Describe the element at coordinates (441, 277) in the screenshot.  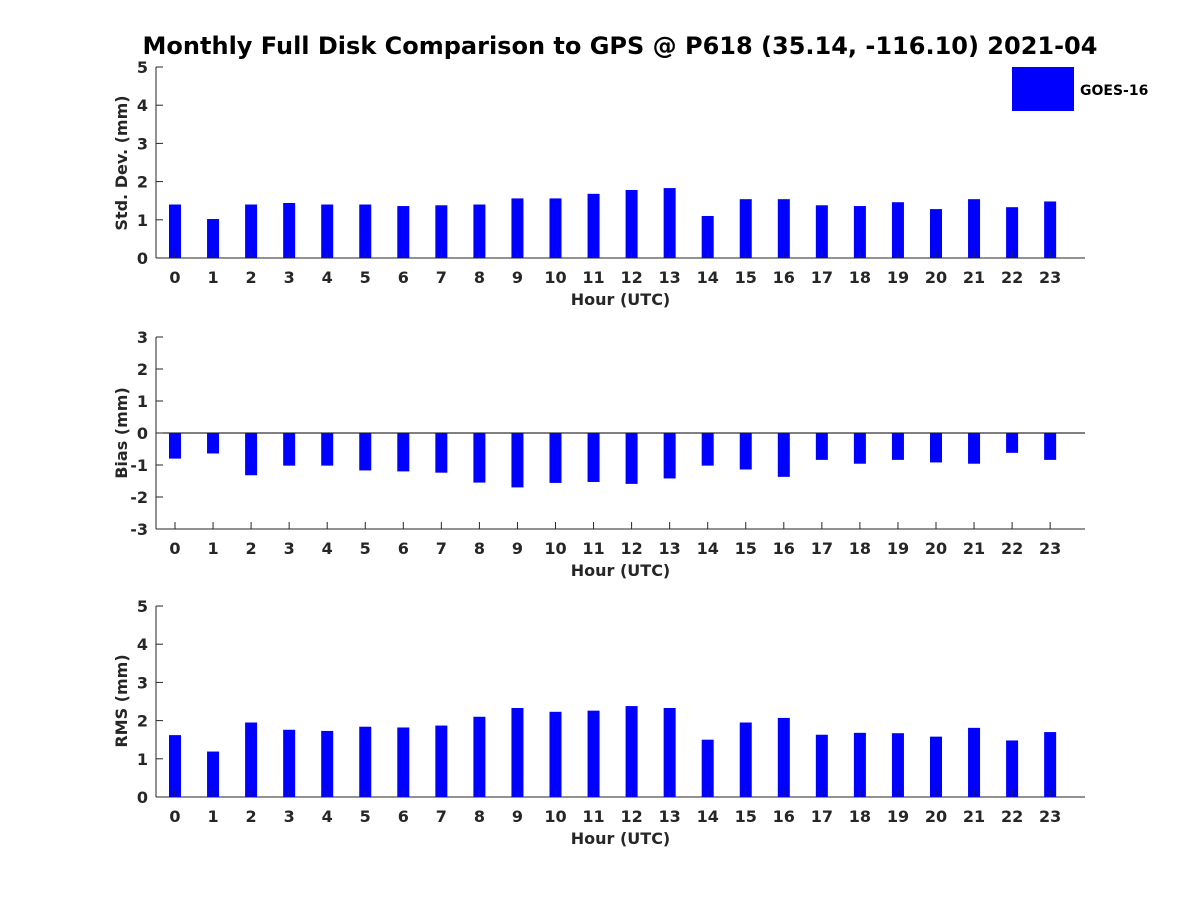
I see `stddev-x-tick-label: 7` at that location.